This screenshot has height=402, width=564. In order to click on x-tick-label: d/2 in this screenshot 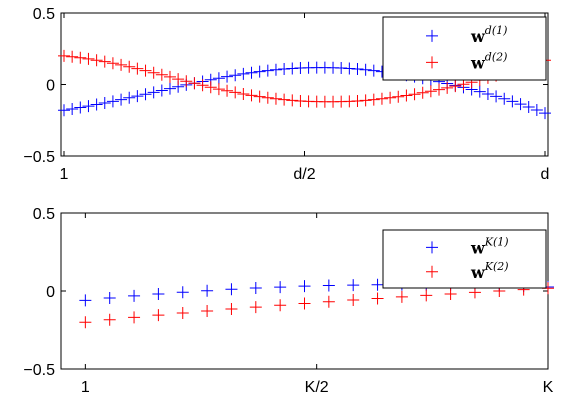, I will do `click(304, 174)`.